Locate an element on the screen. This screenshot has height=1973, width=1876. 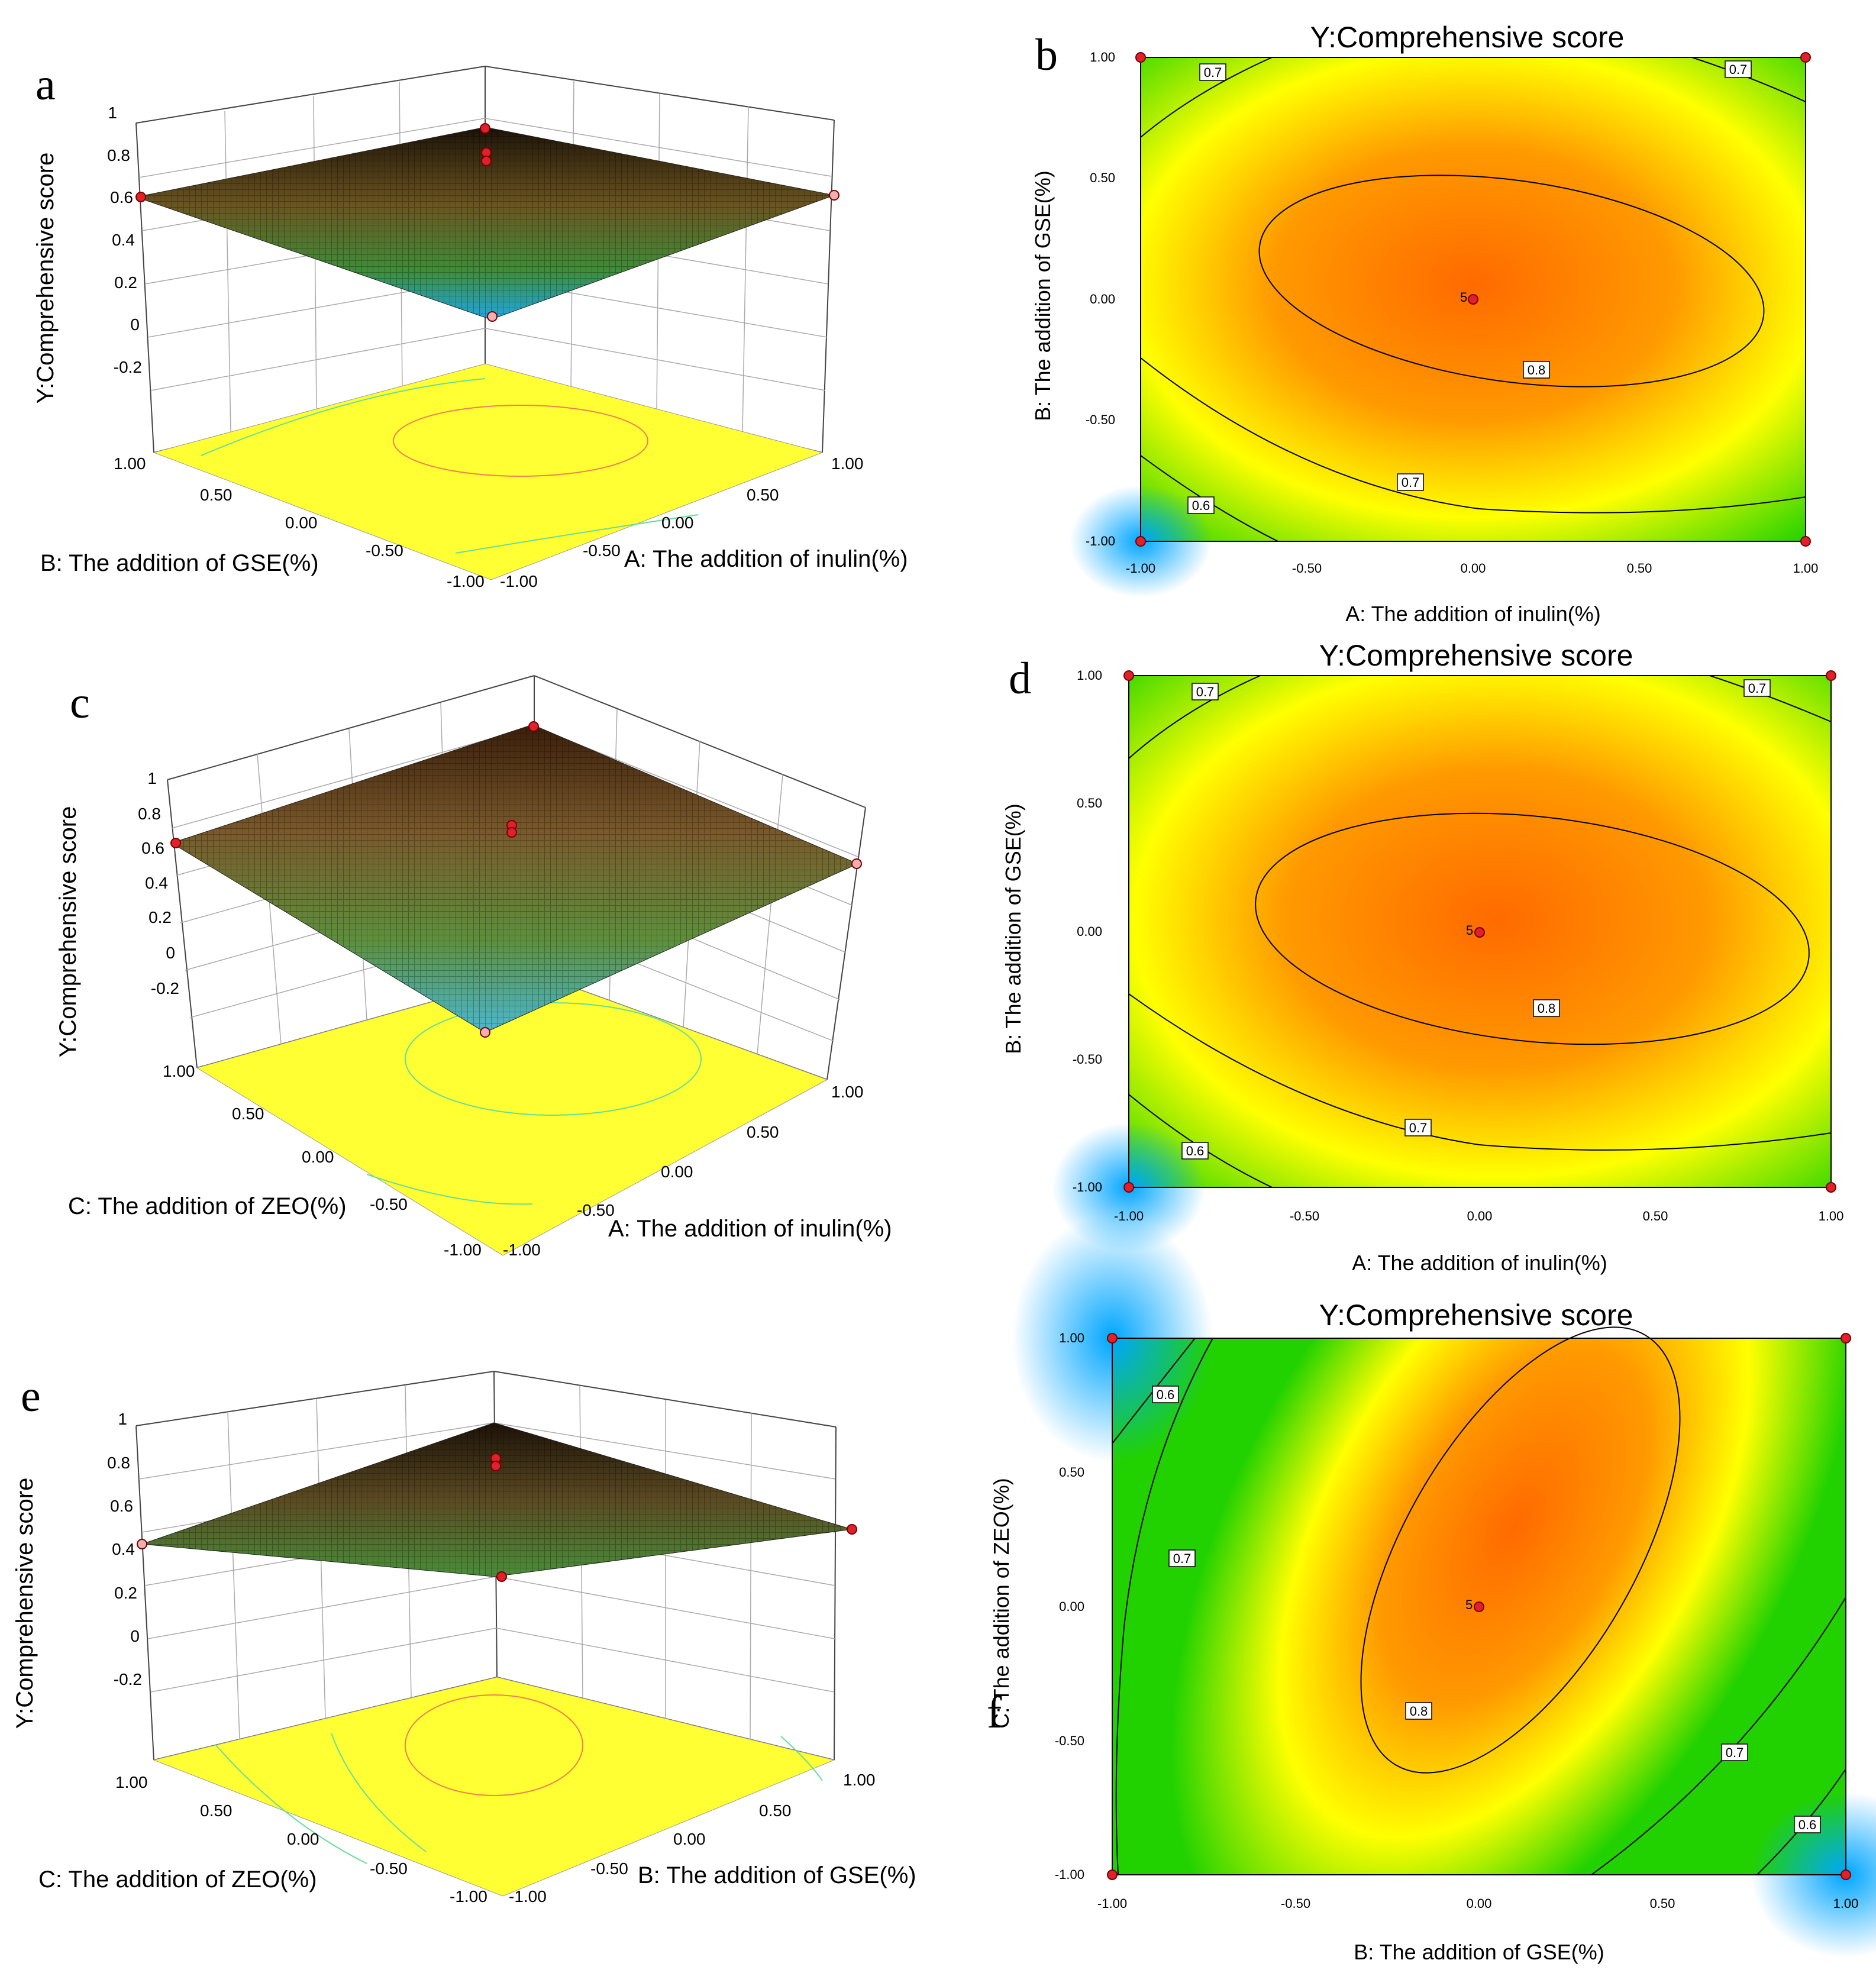
panel-c-point is located at coordinates (511, 832).